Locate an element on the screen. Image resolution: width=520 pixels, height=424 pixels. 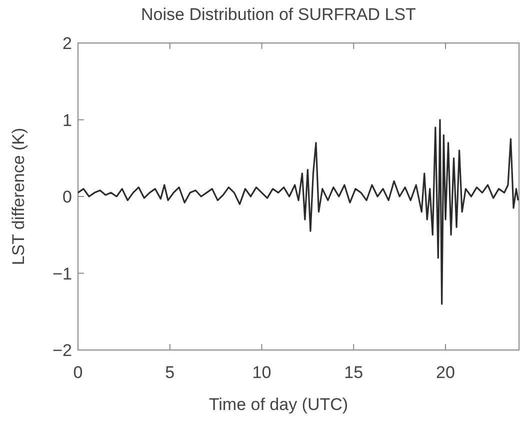
y-tick-label: 2 is located at coordinates (67, 43).